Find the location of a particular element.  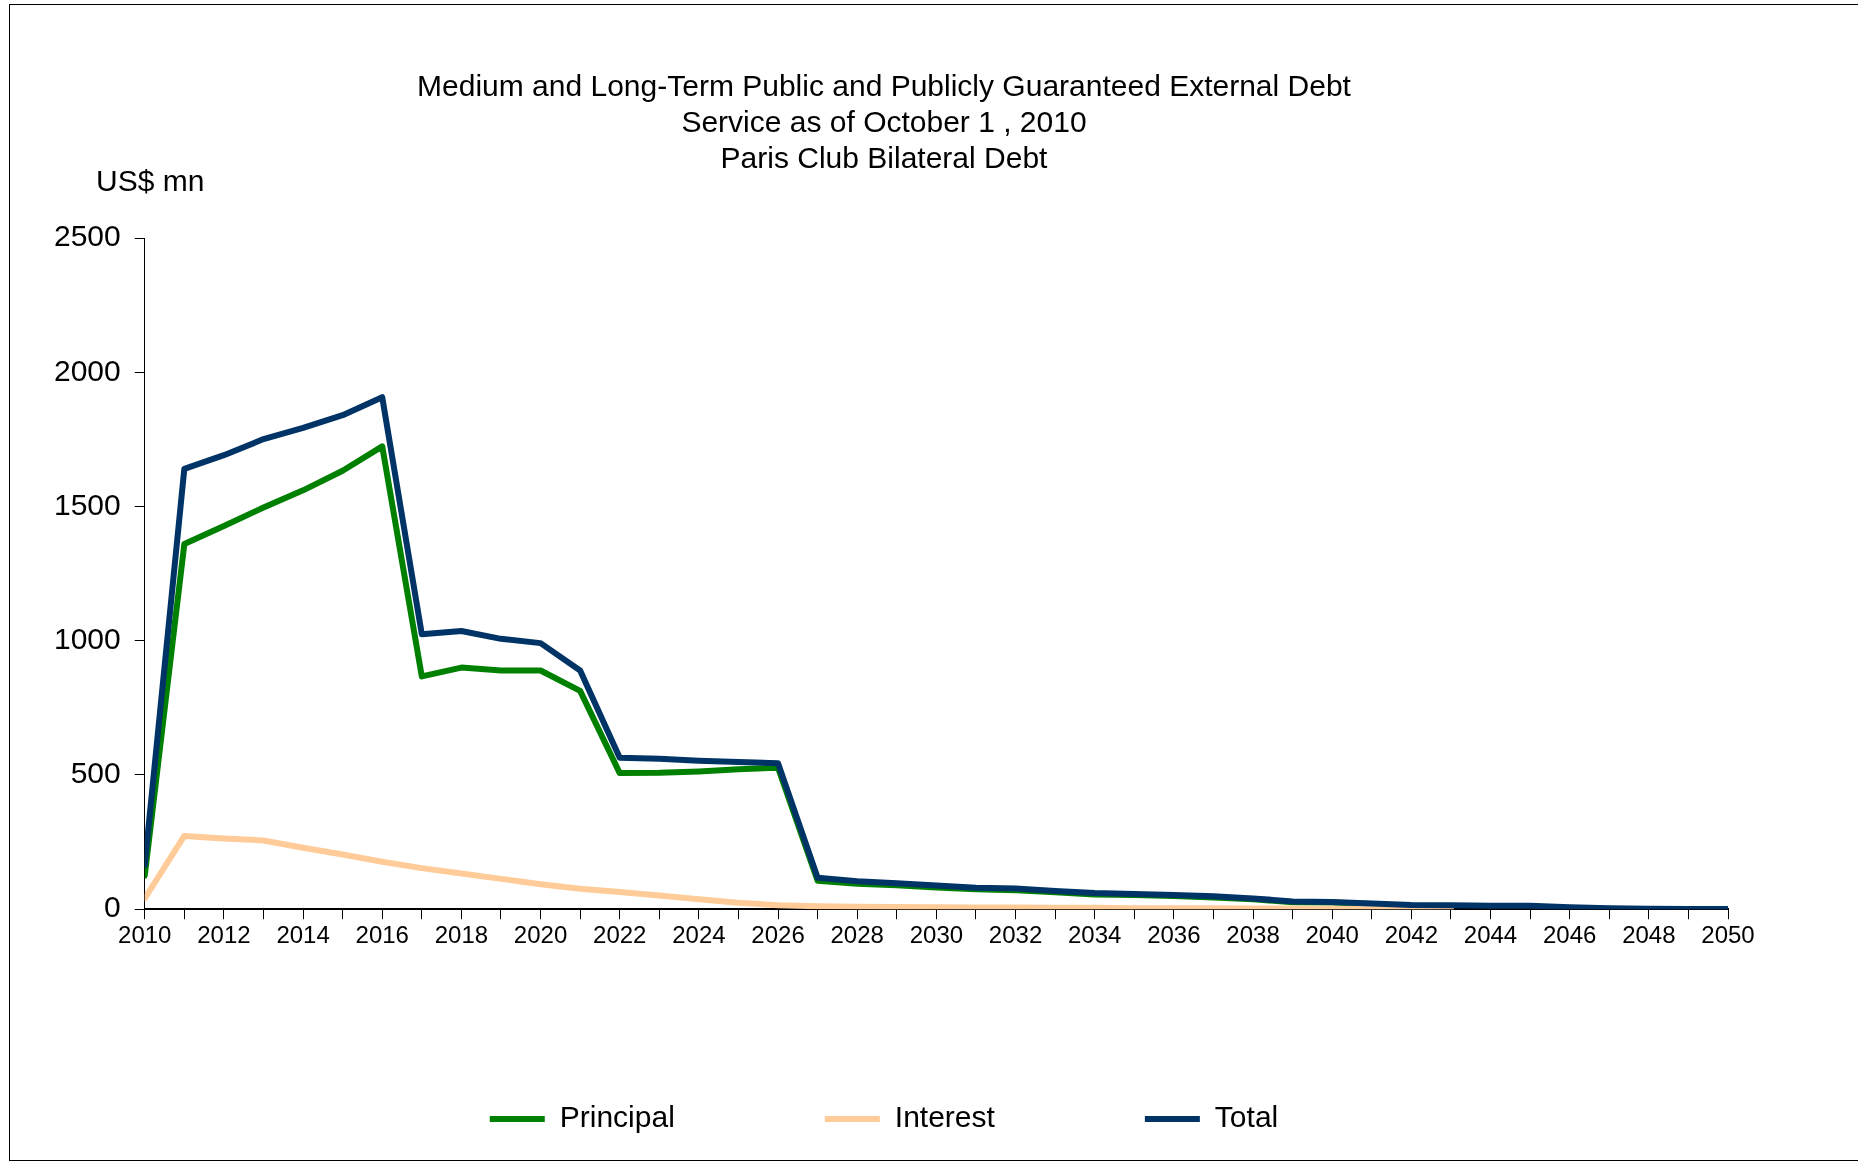

legend-label: Principal is located at coordinates (617, 1117).